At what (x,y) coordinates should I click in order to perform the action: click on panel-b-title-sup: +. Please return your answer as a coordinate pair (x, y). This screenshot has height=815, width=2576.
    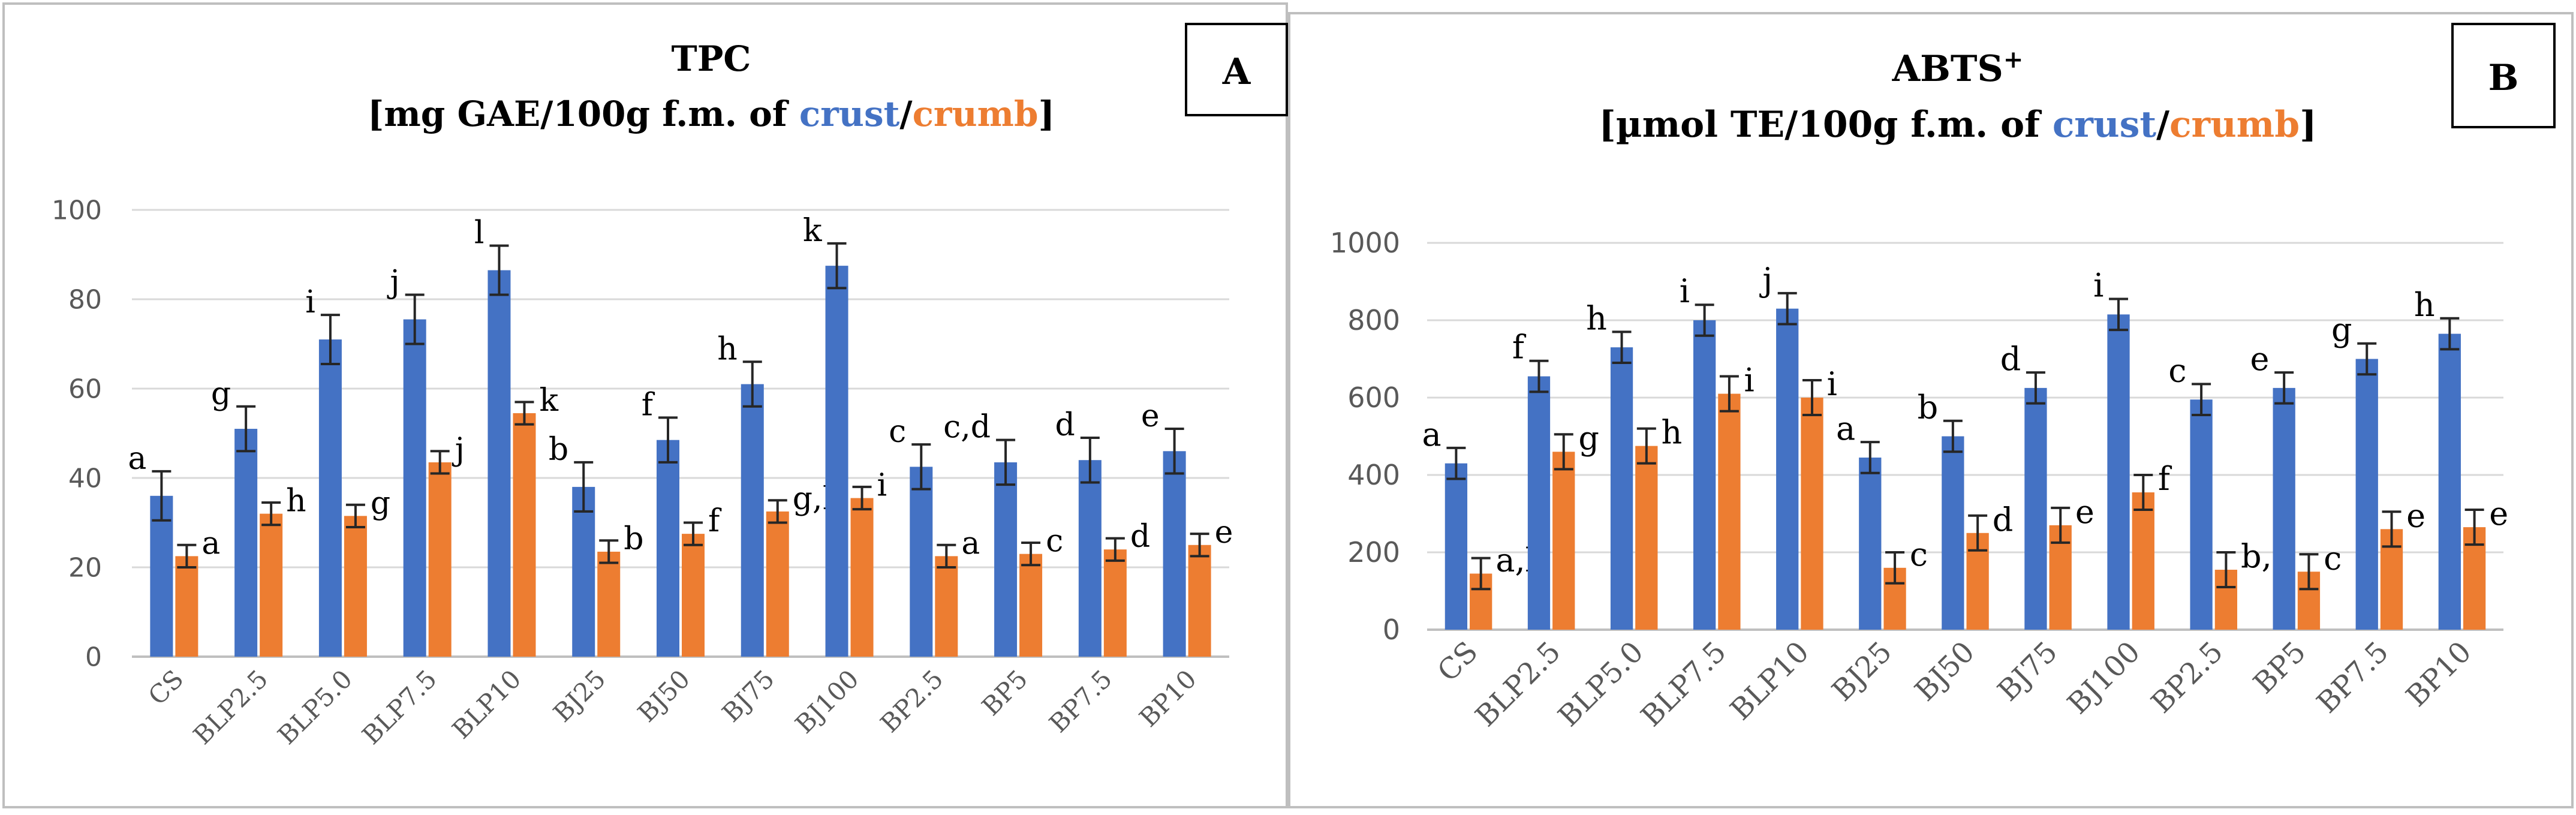
    Looking at the image, I should click on (2014, 60).